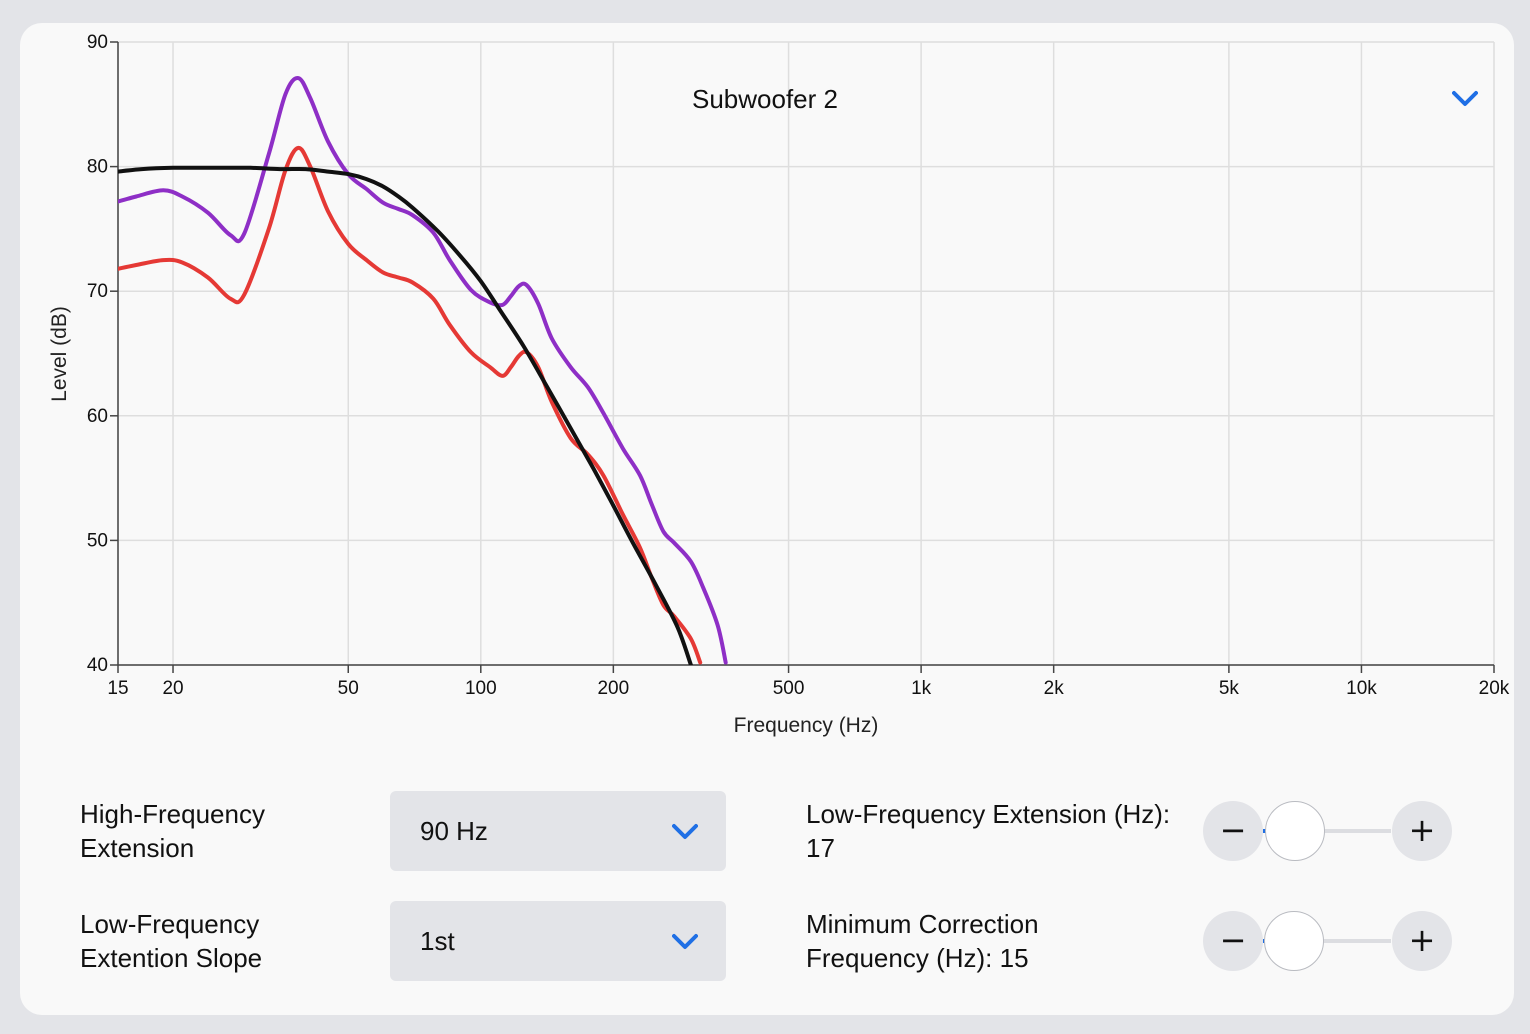  Describe the element at coordinates (789, 688) in the screenshot. I see `x-tick-label: 500` at that location.